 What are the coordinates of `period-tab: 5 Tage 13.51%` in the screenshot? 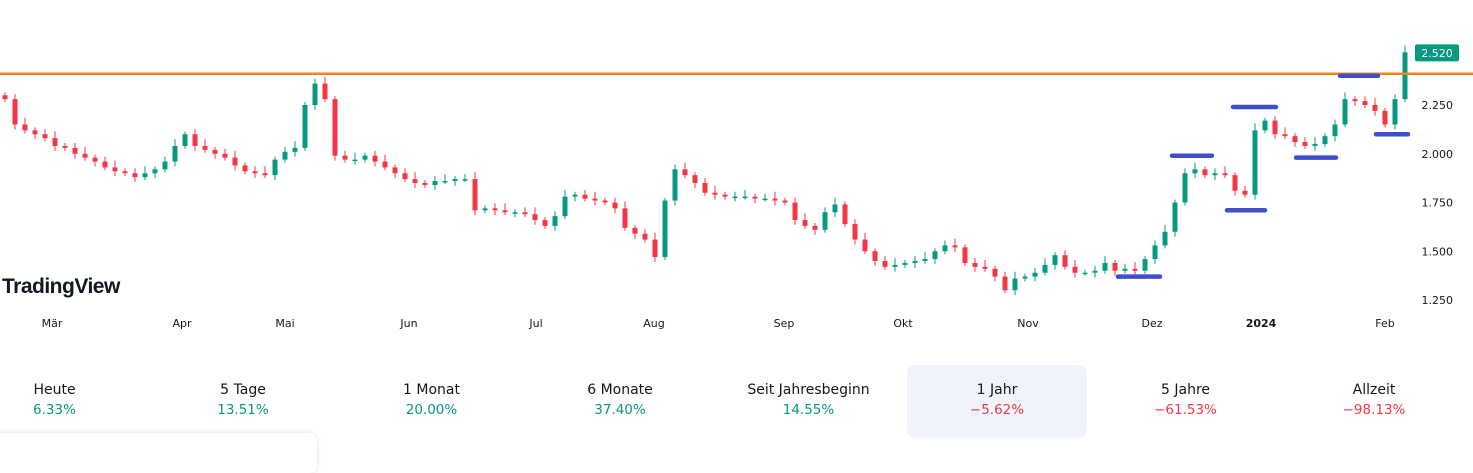 It's located at (243, 401).